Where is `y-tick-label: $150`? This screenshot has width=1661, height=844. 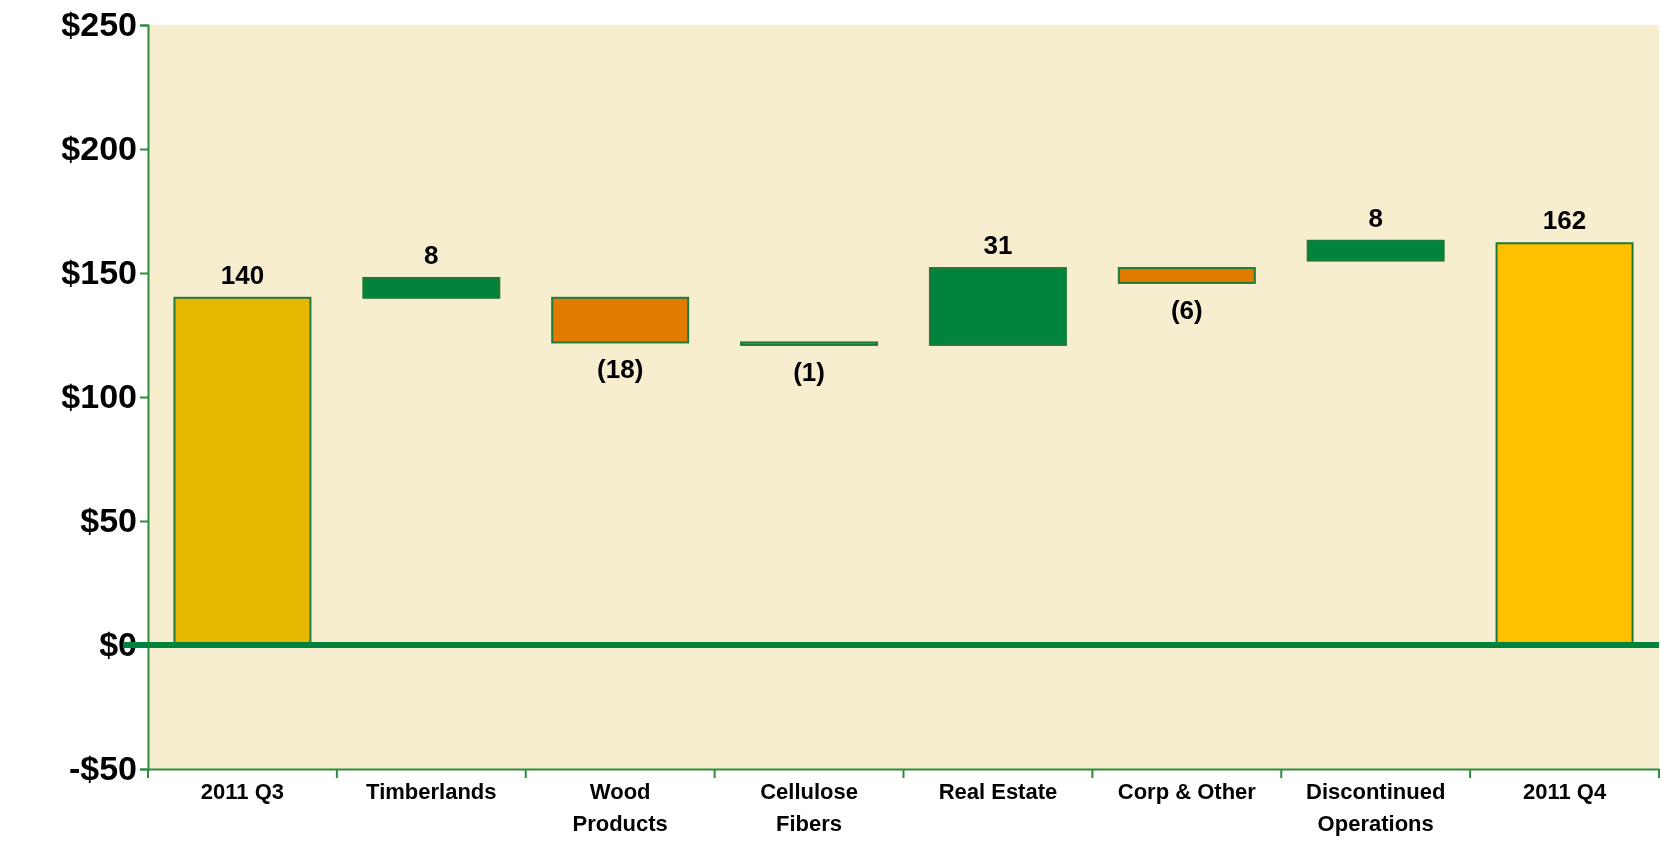 y-tick-label: $150 is located at coordinates (99, 272).